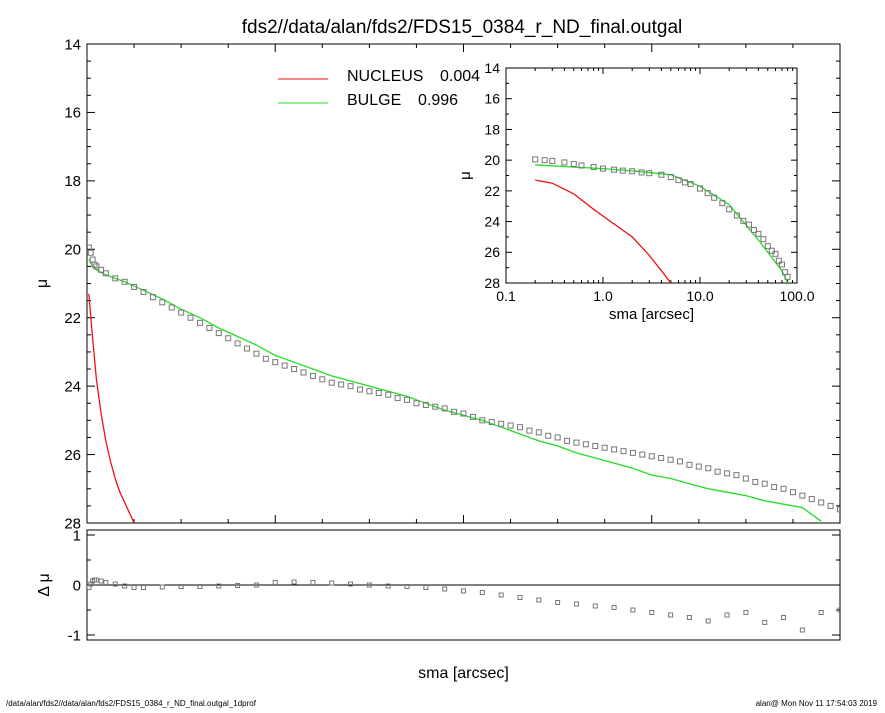 Image resolution: width=885 pixels, height=713 pixels. Describe the element at coordinates (72, 318) in the screenshot. I see `main-ytick-label: 22` at that location.